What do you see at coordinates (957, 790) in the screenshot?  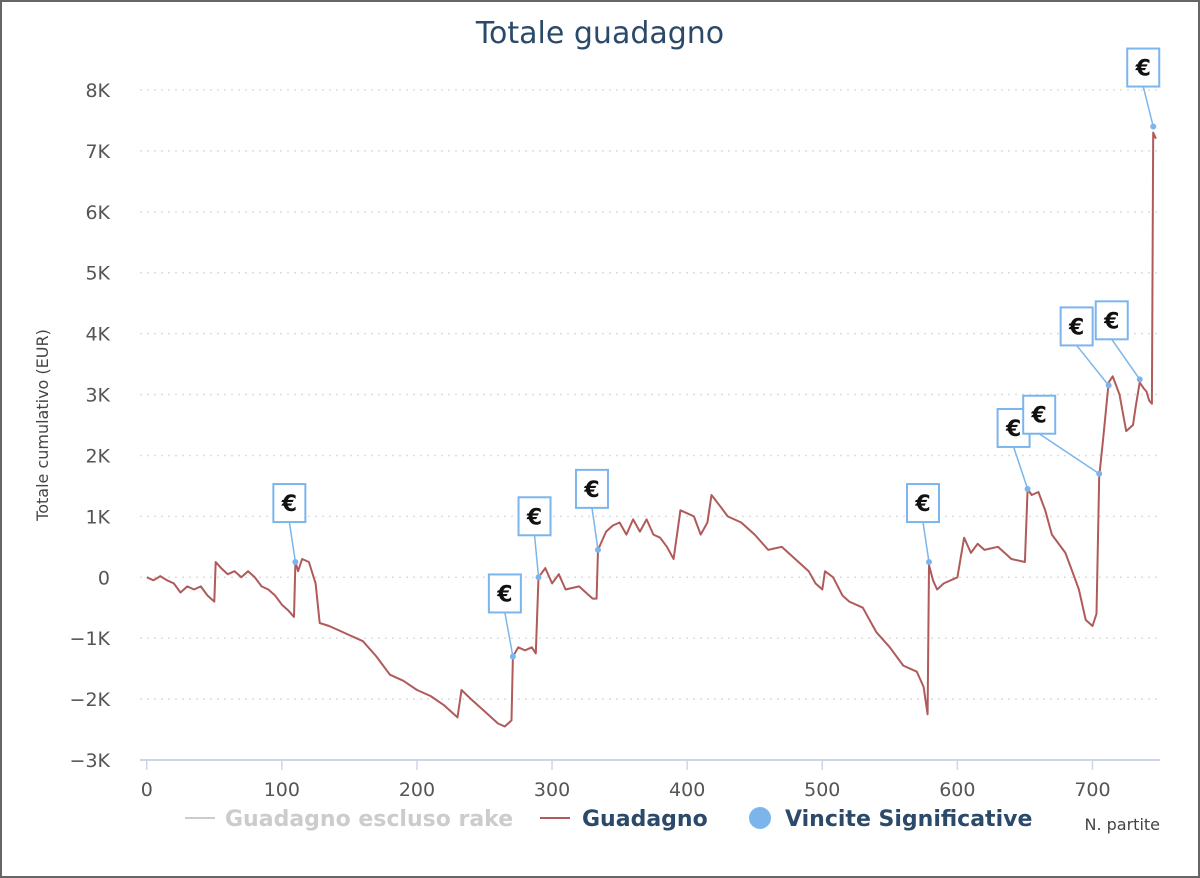 I see `x-tick-label: 600` at bounding box center [957, 790].